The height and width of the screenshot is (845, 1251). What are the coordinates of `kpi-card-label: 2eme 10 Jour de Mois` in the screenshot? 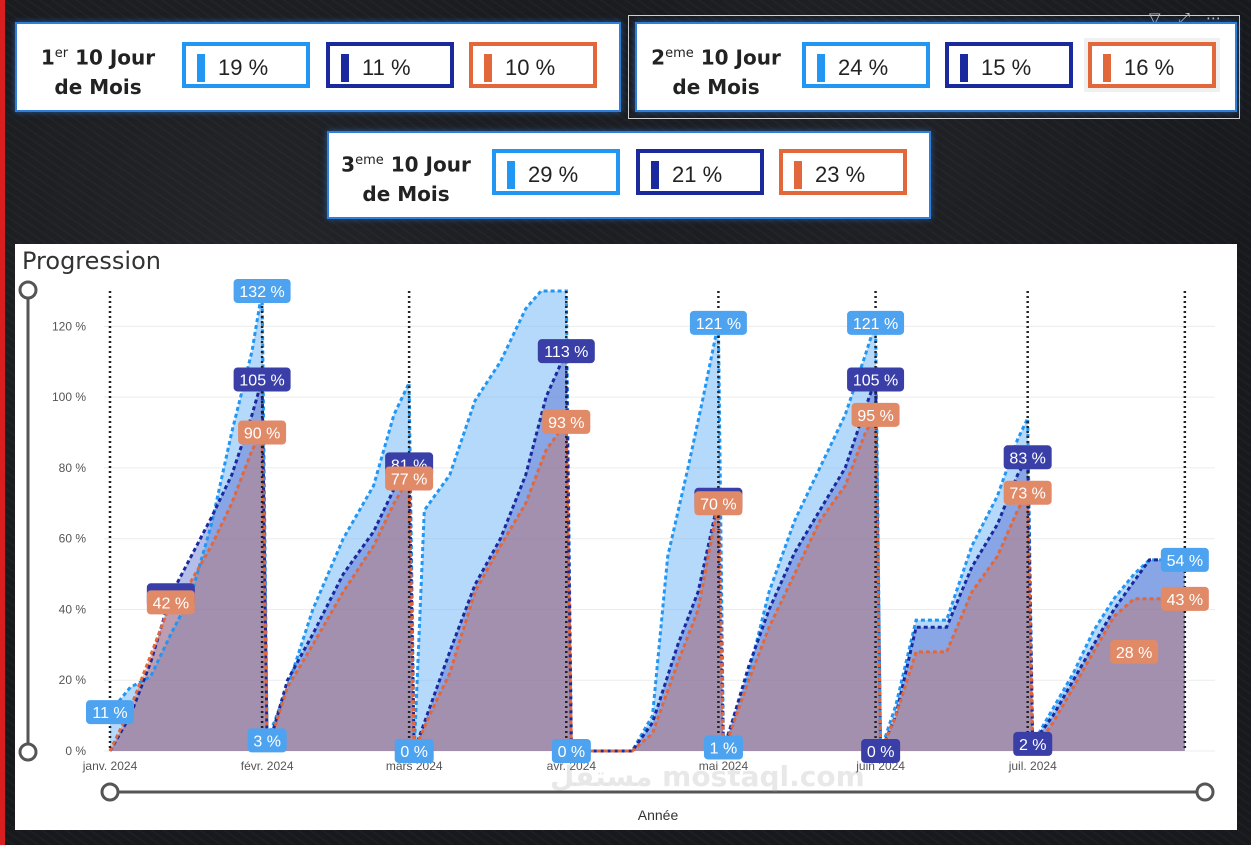 It's located at (716, 72).